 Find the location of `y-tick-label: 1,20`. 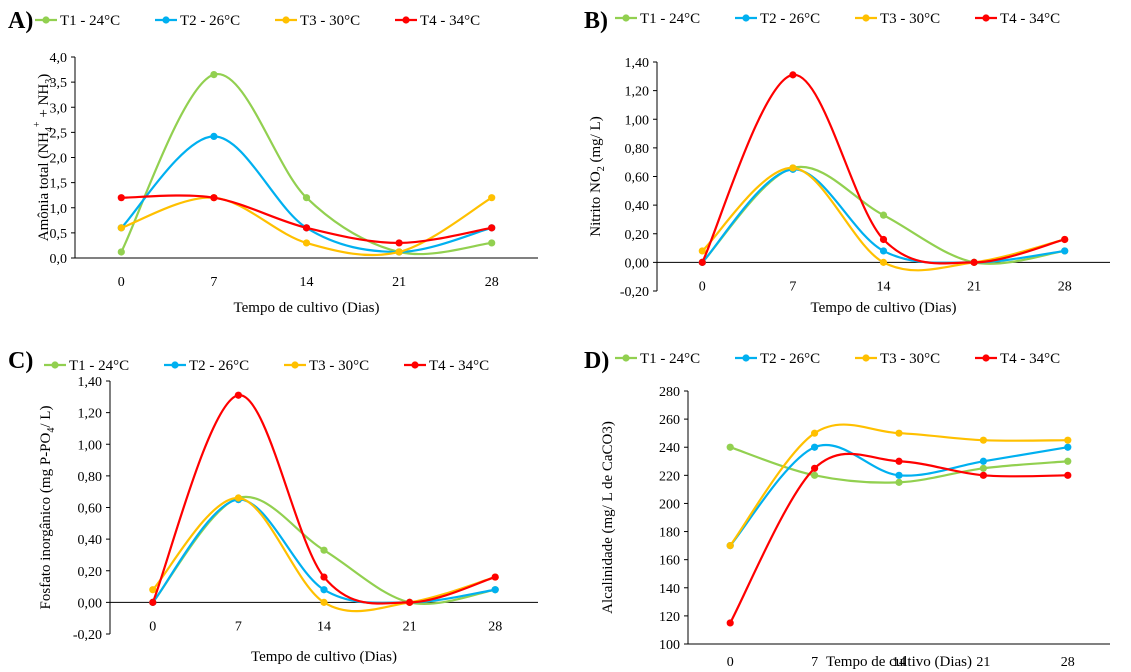

y-tick-label: 1,20 is located at coordinates (90, 414).